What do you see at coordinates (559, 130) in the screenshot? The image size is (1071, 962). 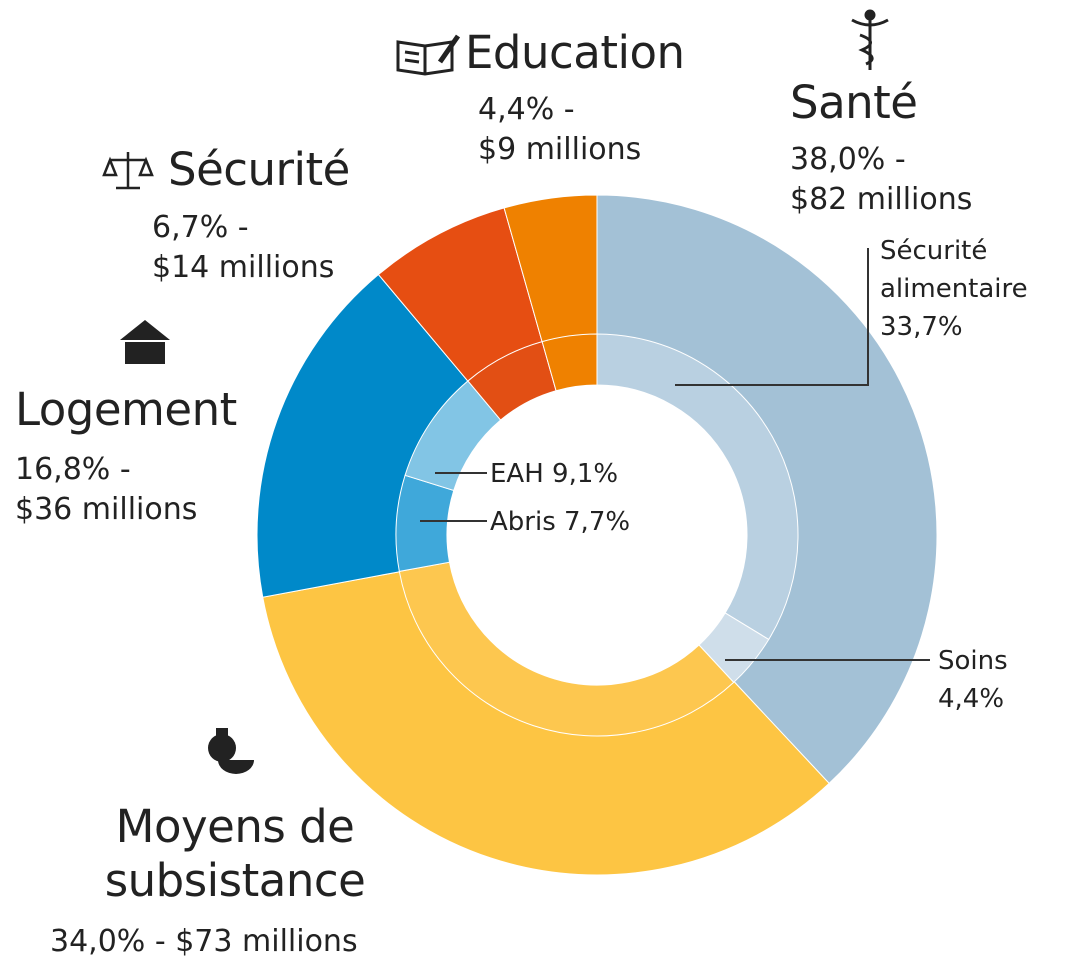 I see `value-labels: 4,4% - $9 millions` at bounding box center [559, 130].